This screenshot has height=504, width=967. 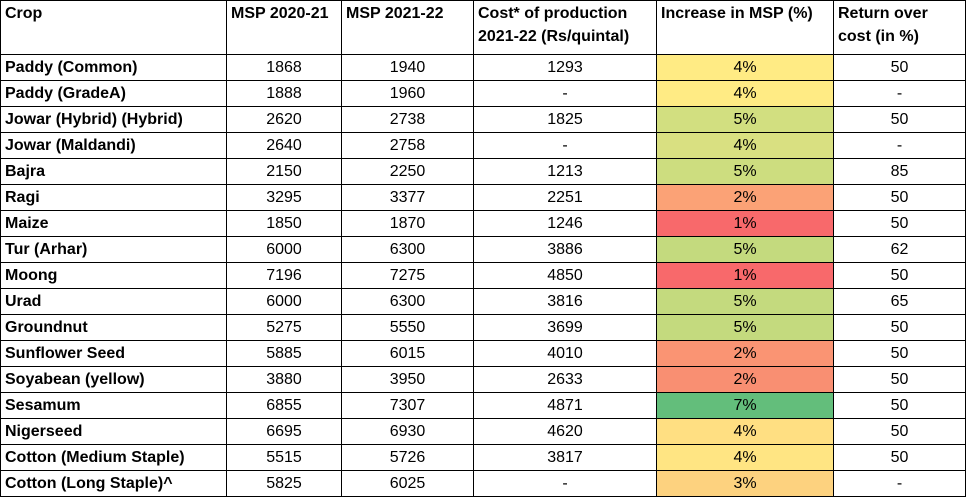 I want to click on return-cell: 62, so click(x=899, y=249).